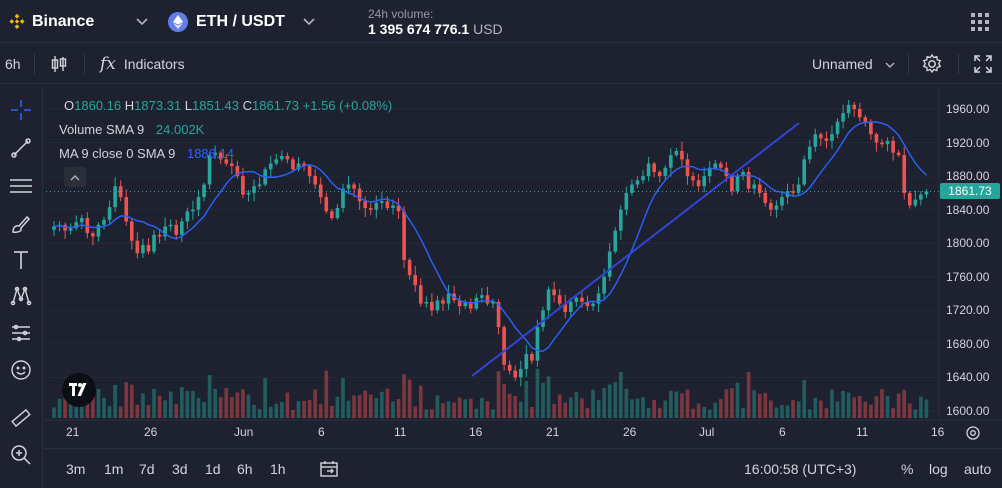 This screenshot has height=488, width=1002. Describe the element at coordinates (69, 105) in the screenshot. I see `open-label: O` at that location.